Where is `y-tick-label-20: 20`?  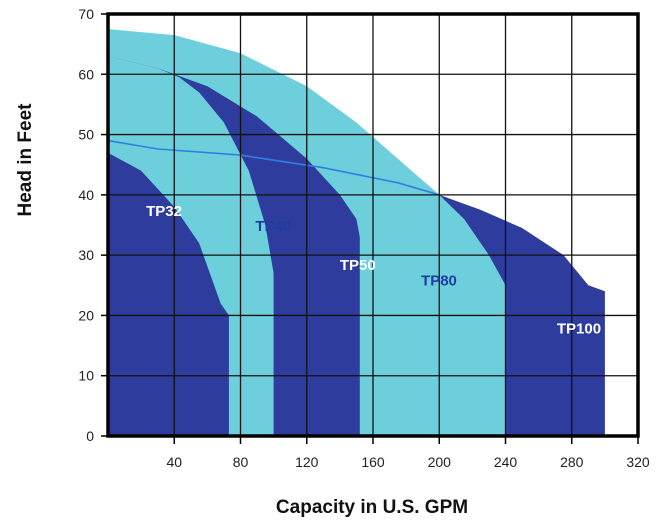 y-tick-label-20: 20 is located at coordinates (86, 315).